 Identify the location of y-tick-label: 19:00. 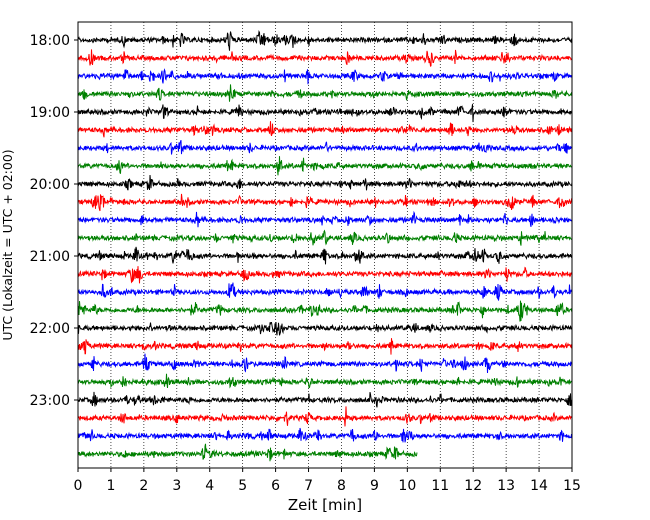
(50, 113).